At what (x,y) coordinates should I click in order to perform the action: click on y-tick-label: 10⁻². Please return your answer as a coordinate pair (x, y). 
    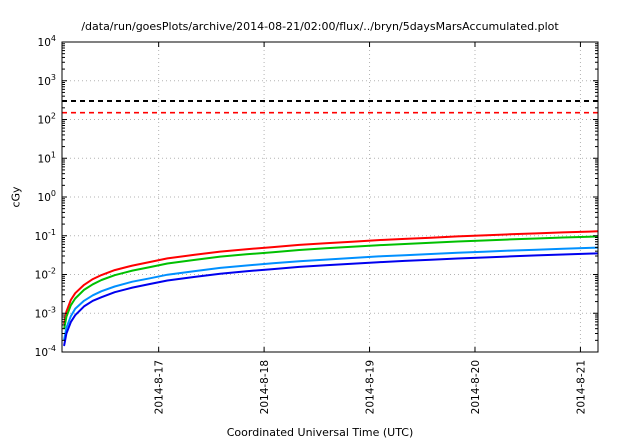
    Looking at the image, I should click on (45, 274).